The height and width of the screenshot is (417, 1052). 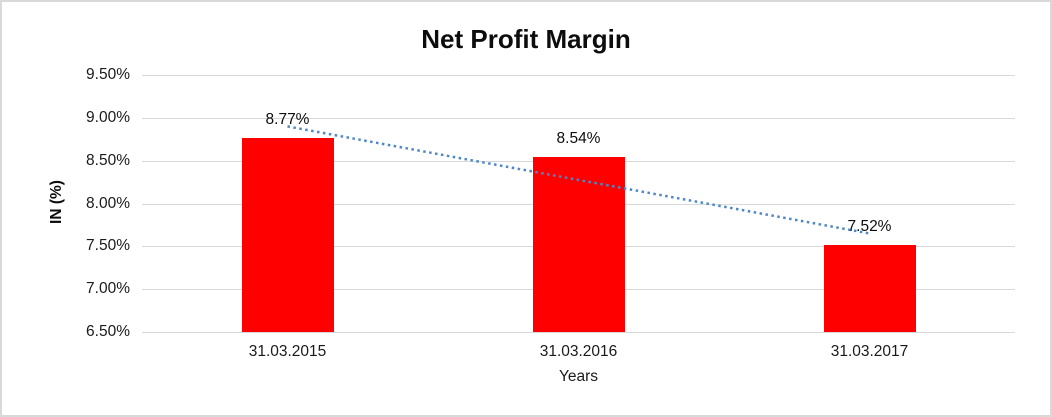 I want to click on y-tick-label: 9.00%, so click(x=108, y=117).